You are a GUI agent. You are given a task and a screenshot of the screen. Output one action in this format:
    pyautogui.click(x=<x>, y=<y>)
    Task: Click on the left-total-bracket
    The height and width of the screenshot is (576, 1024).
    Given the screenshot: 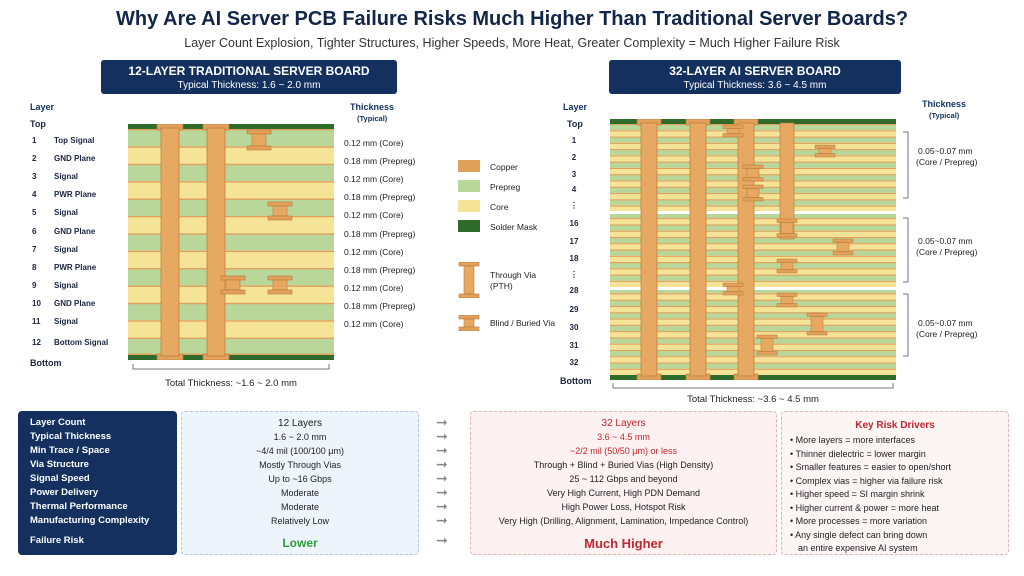 What is the action you would take?
    pyautogui.click(x=231, y=367)
    